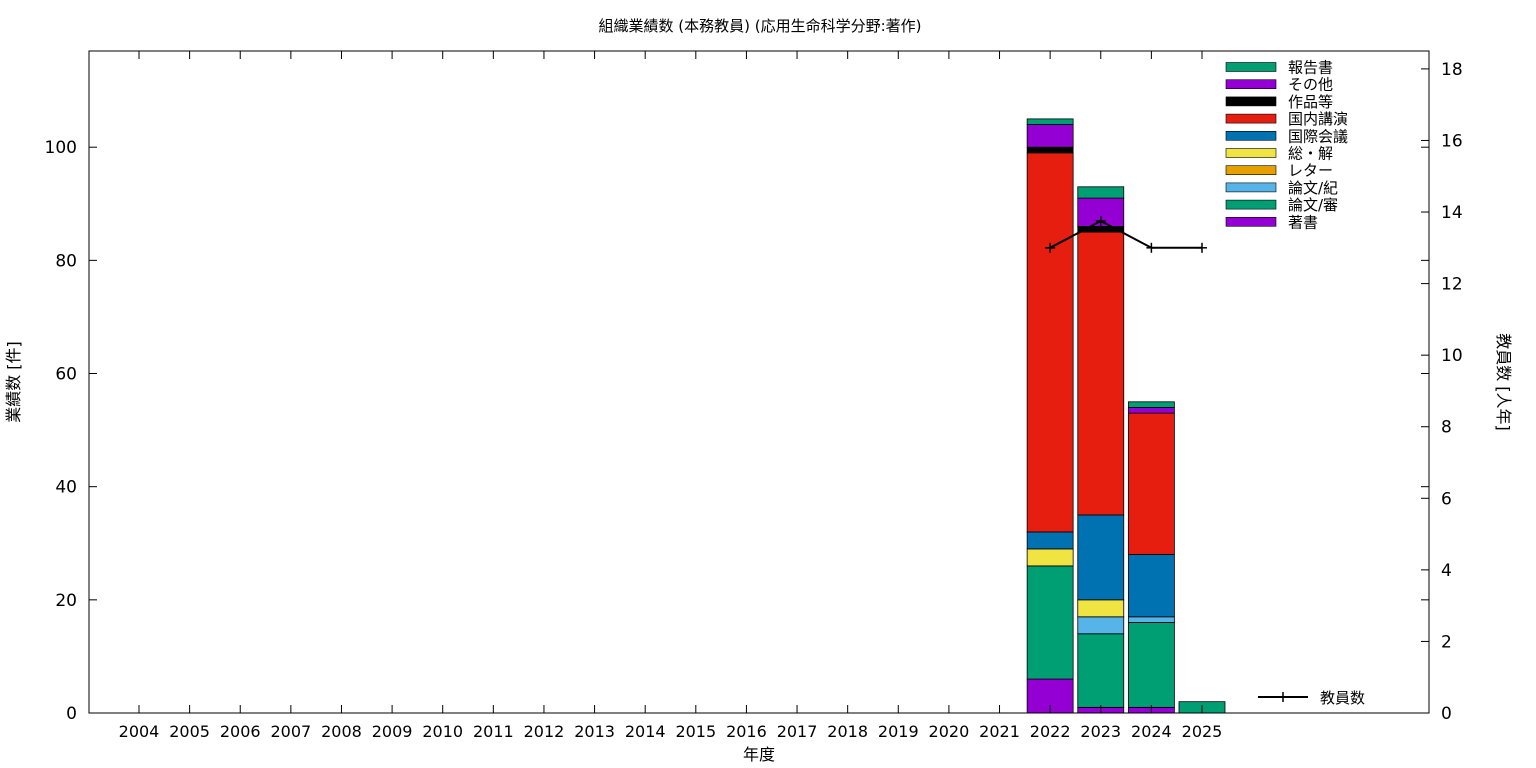  I want to click on x-tick-label: 2014, so click(645, 731).